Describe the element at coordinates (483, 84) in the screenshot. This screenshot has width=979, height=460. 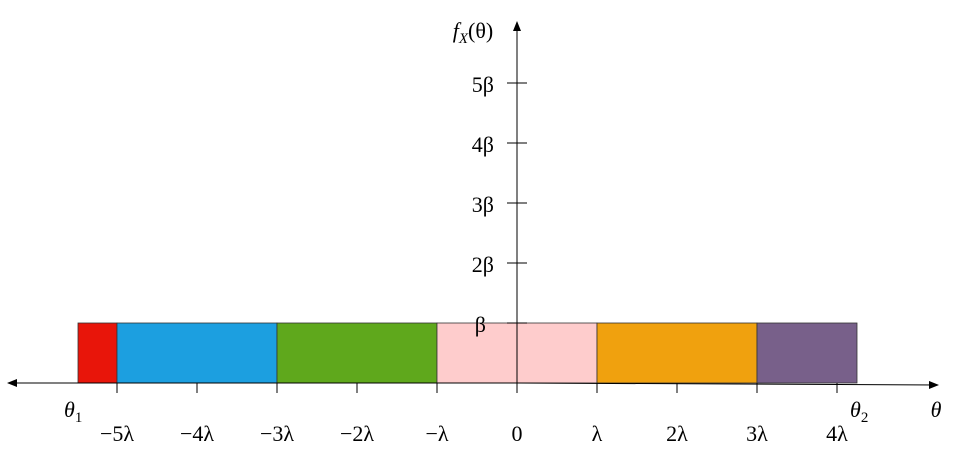
I see `y-tick-label: 5β` at that location.